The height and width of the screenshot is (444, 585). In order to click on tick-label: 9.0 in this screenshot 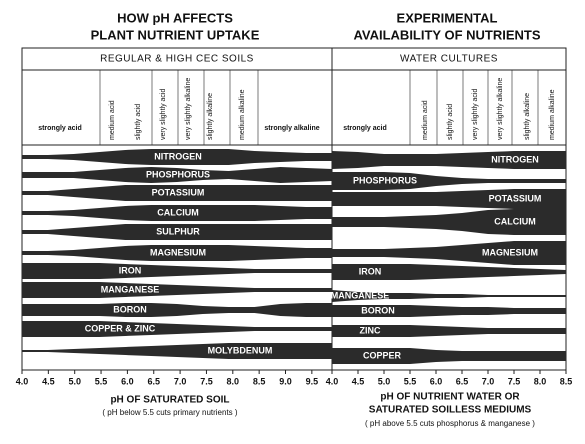, I will do `click(285, 381)`.